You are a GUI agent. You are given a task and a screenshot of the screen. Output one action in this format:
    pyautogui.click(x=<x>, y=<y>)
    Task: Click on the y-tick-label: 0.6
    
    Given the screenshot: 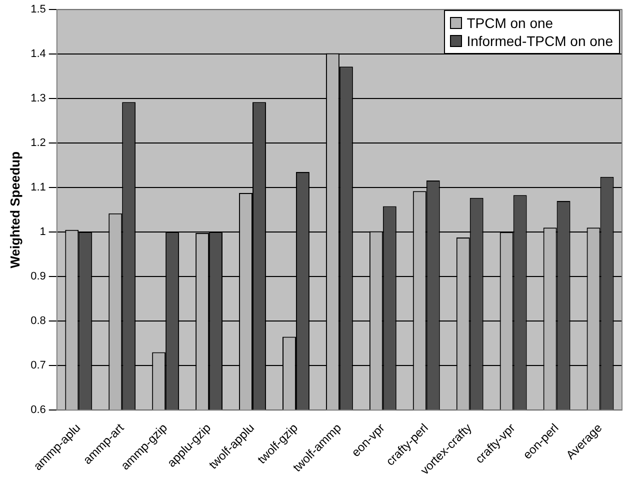 What is the action you would take?
    pyautogui.click(x=38, y=410)
    